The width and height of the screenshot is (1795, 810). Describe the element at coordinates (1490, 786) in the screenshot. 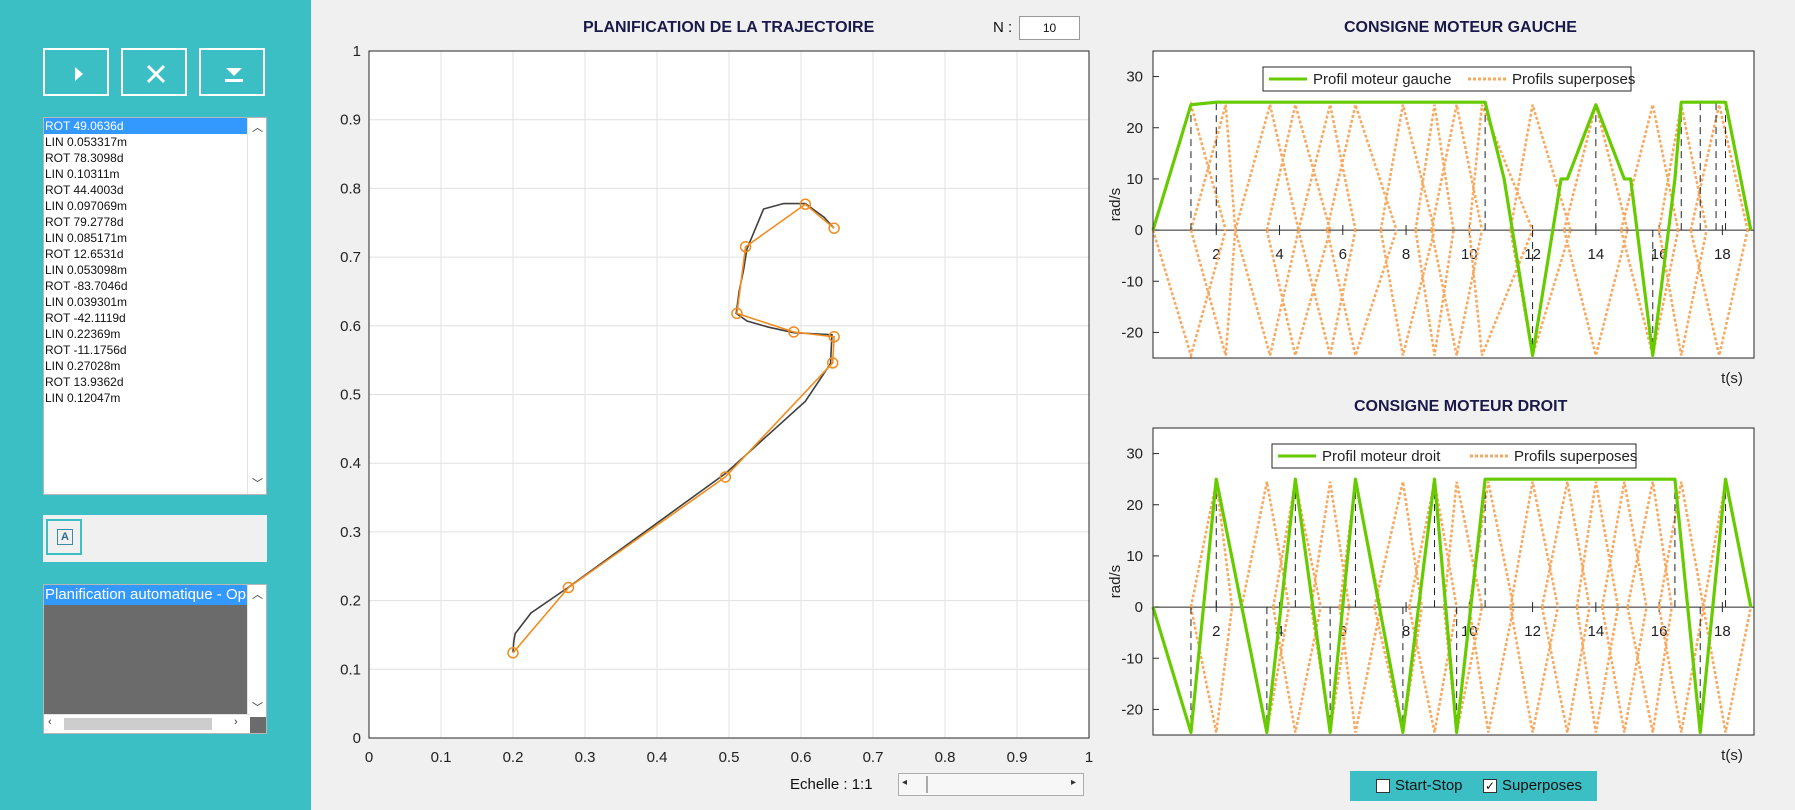

I see `superposes-checkbox: ✓` at that location.